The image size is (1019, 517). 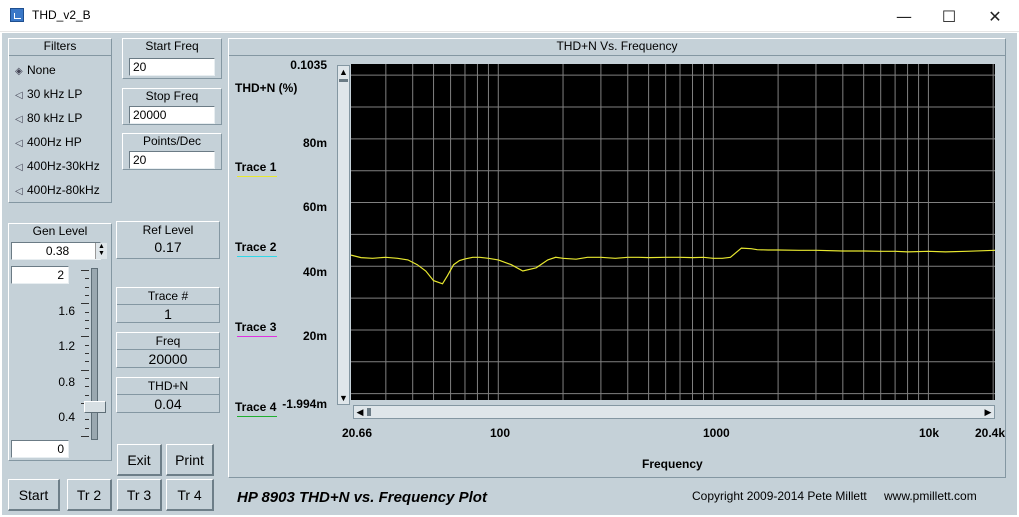 I want to click on trace-legend-label: Trace 2, so click(x=256, y=247).